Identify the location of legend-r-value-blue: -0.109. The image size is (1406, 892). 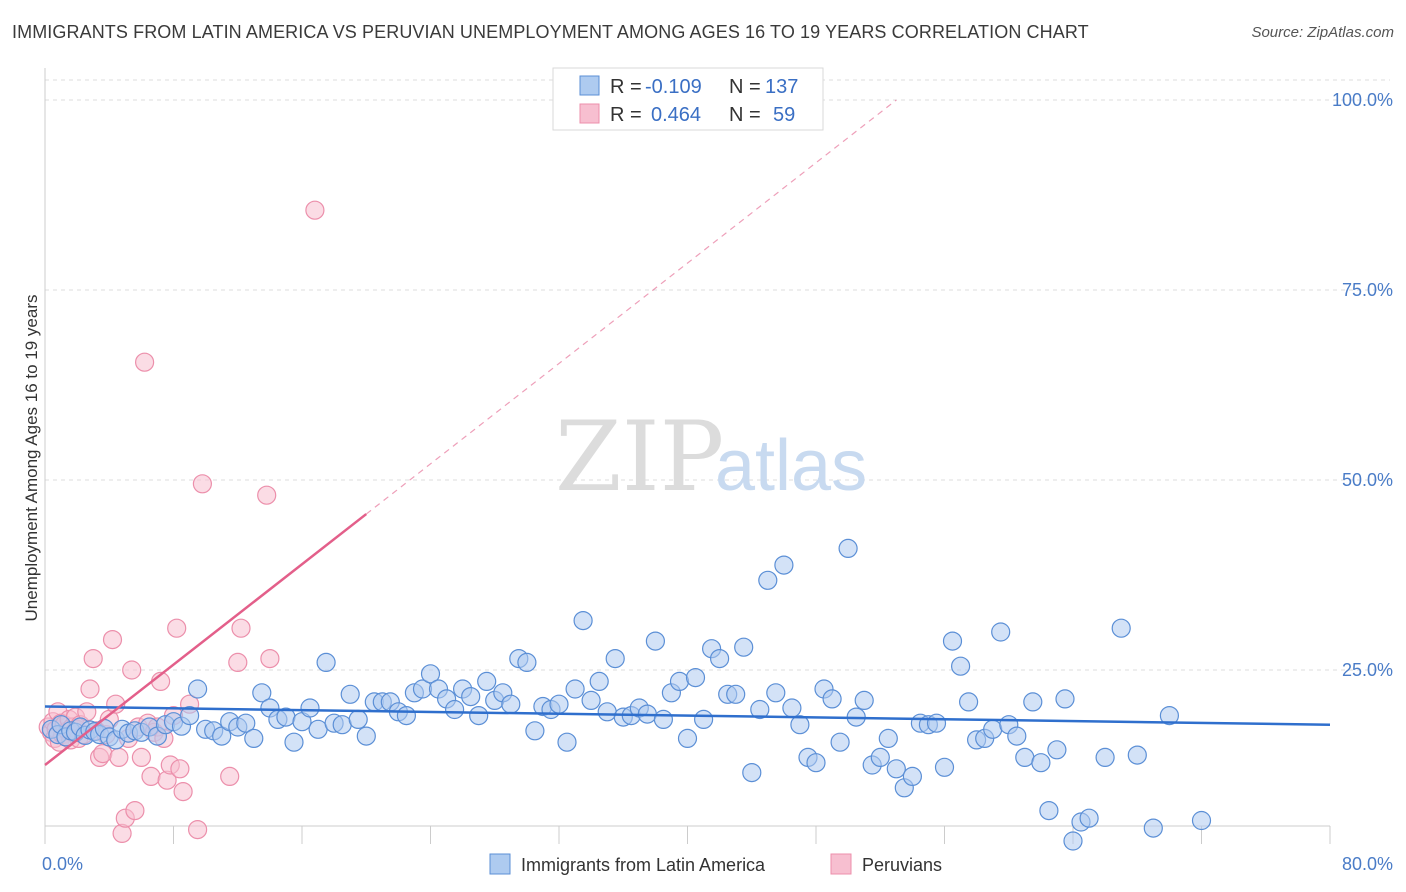
(673, 87).